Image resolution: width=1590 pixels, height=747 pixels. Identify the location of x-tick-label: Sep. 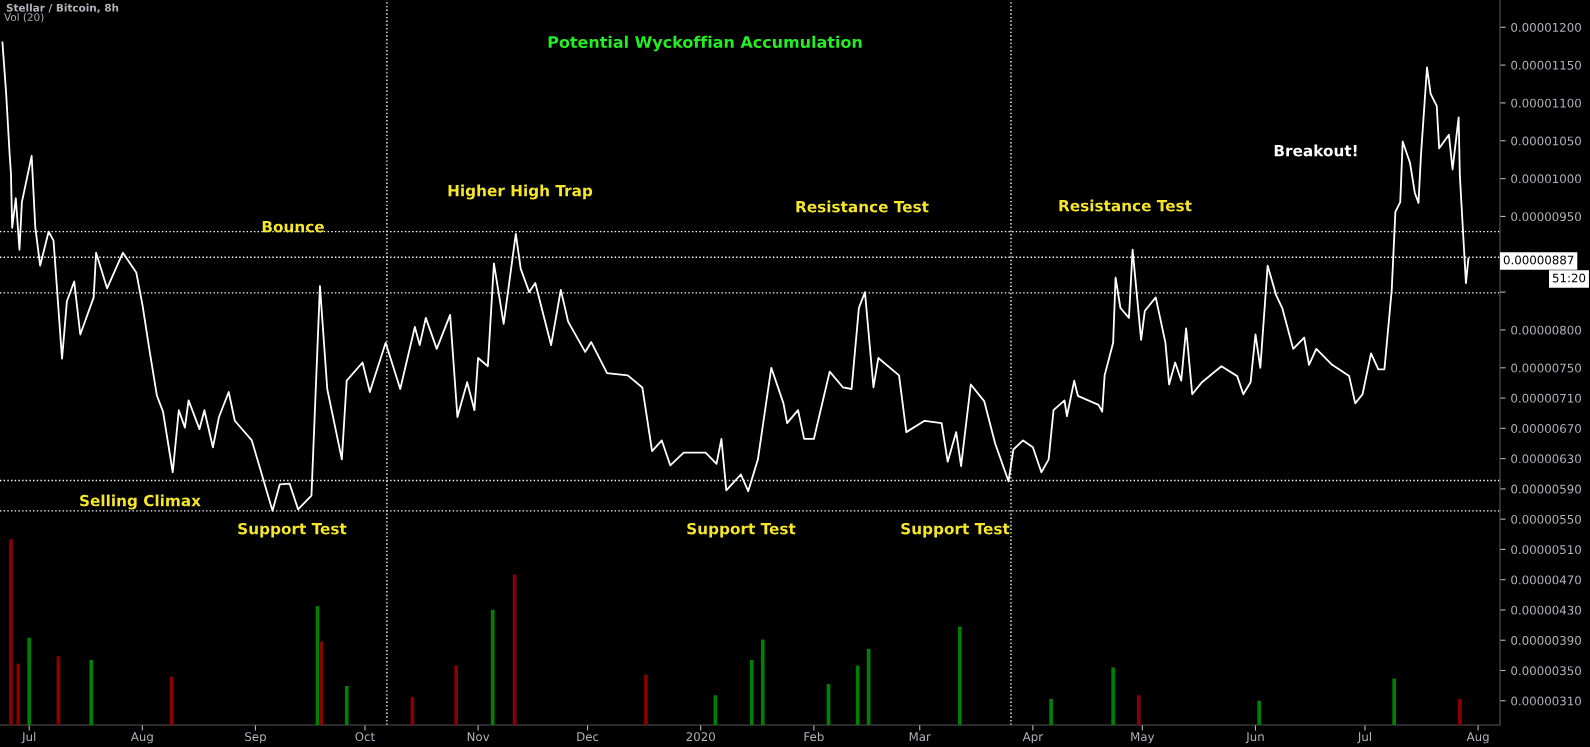
(255, 738).